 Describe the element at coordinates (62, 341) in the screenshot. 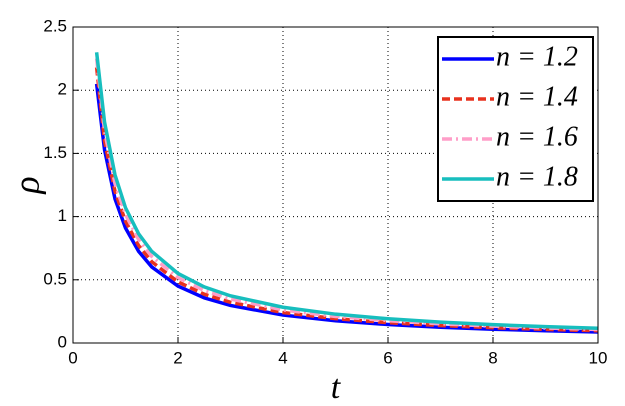

I see `y-tick-label: 0` at that location.